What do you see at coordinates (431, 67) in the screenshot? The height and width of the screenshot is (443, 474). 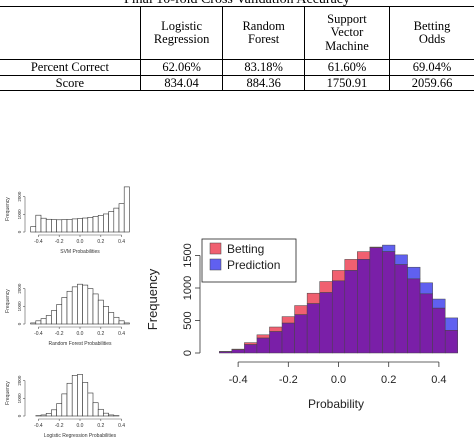 I see `table-cell: 69.04%` at bounding box center [431, 67].